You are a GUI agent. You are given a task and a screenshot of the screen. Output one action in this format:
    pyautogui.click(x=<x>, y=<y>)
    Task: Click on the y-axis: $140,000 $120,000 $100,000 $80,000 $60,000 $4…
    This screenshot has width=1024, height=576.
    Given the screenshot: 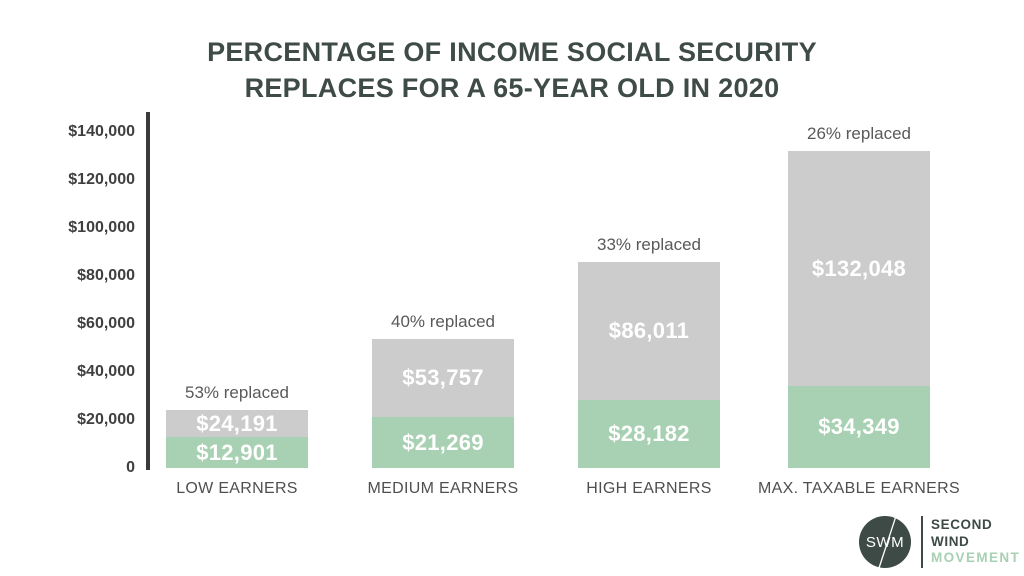 What is the action you would take?
    pyautogui.click(x=67, y=288)
    